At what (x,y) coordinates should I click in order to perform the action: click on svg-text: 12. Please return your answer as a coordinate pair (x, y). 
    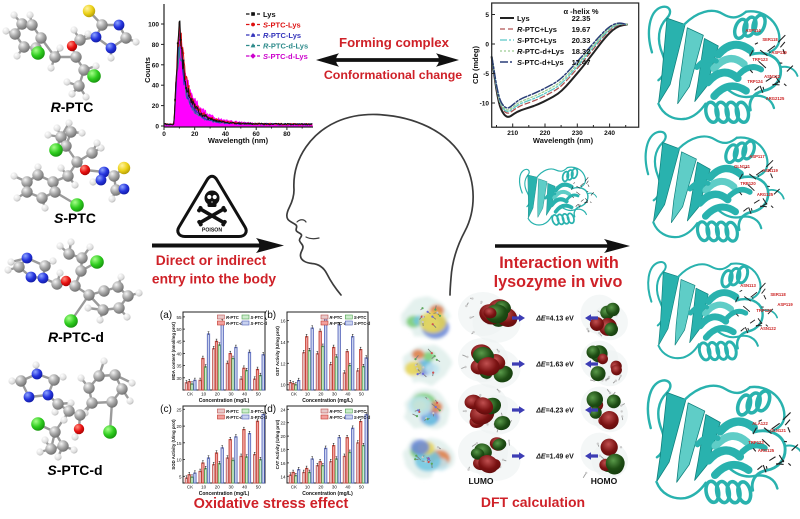
    Looking at the image, I should click on (283, 363).